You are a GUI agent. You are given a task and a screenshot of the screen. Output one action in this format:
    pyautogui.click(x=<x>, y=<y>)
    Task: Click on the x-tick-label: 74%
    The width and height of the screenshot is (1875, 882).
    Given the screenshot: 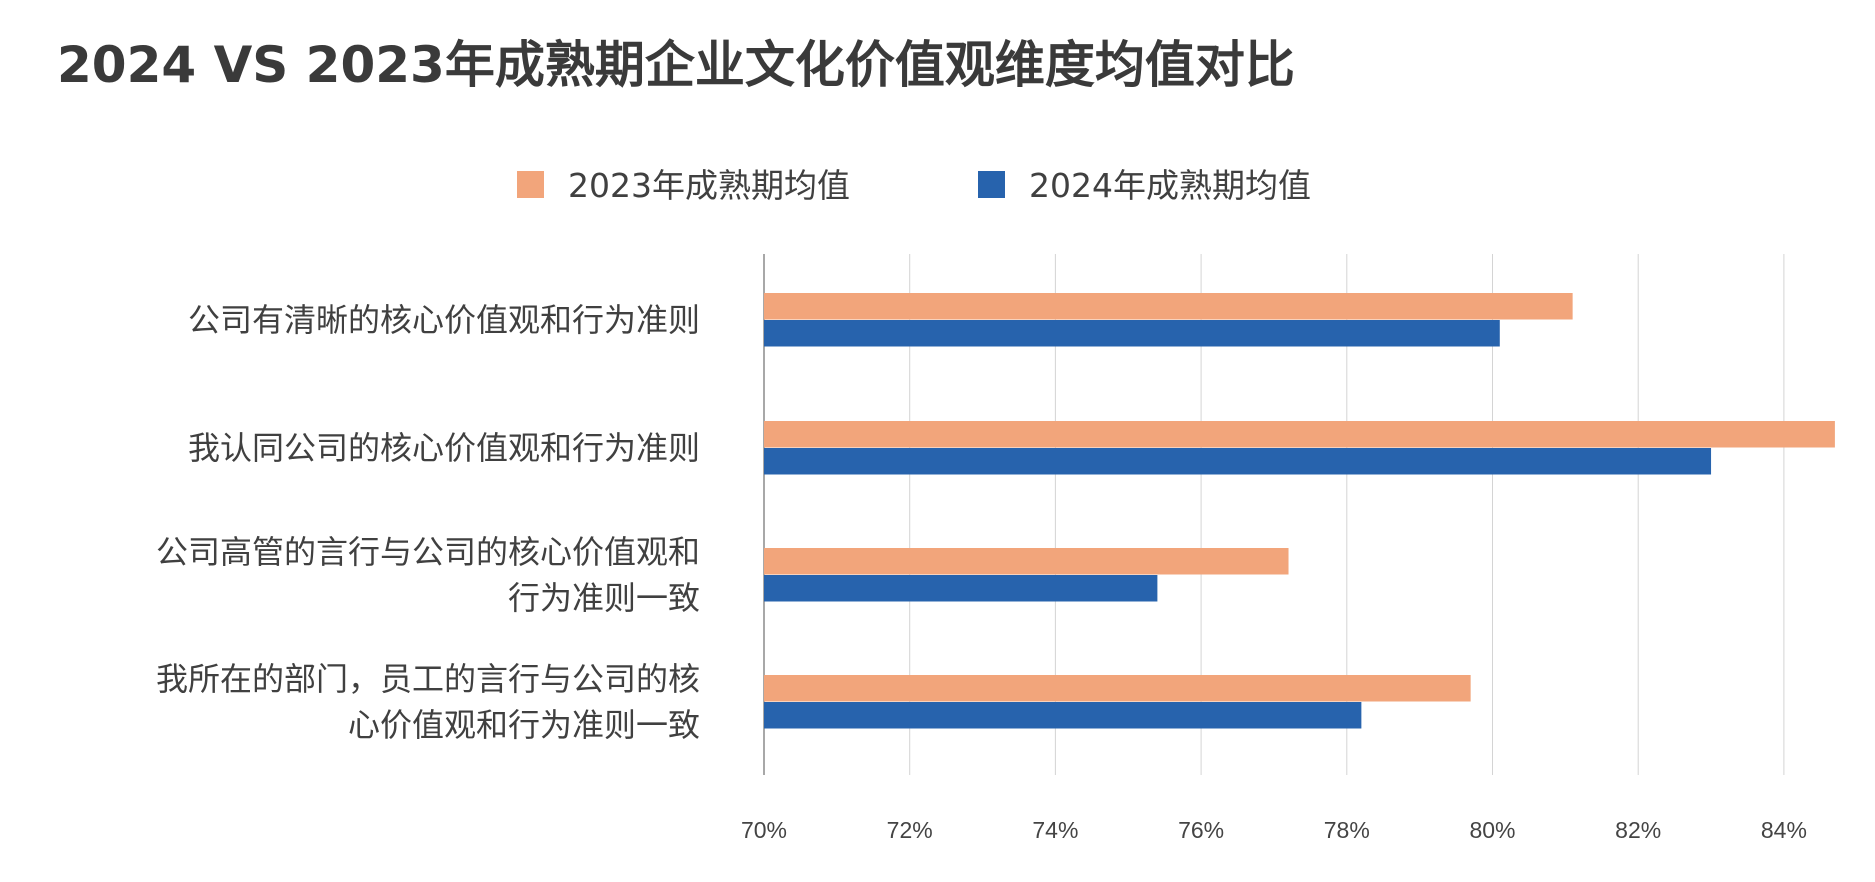 What is the action you would take?
    pyautogui.click(x=1055, y=830)
    